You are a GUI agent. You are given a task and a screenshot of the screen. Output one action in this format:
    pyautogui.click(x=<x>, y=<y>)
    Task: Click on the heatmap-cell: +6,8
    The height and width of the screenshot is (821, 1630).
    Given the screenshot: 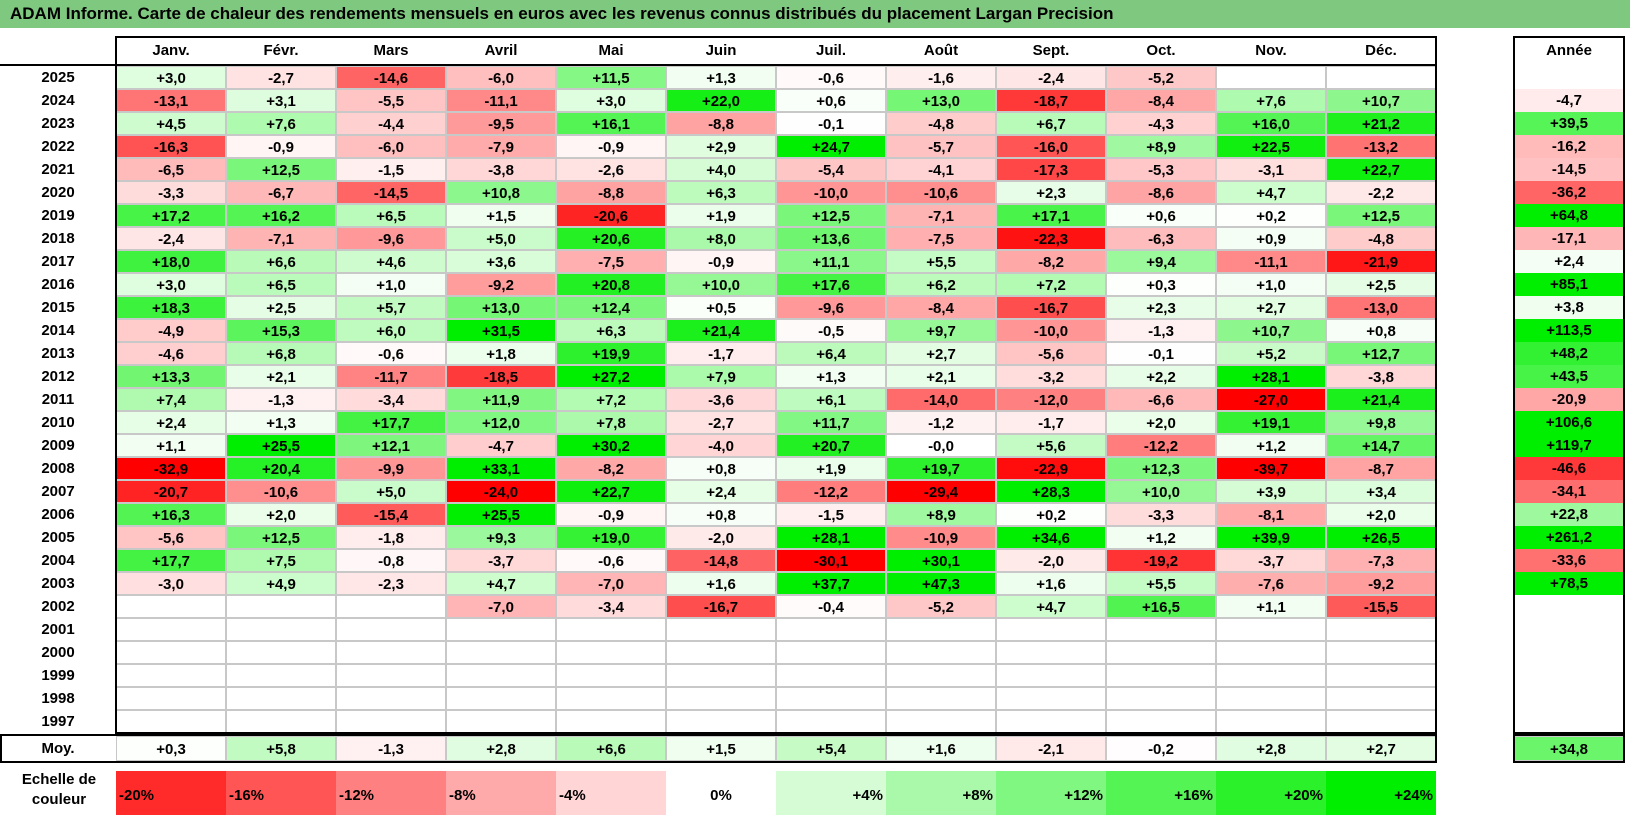 What is the action you would take?
    pyautogui.click(x=281, y=353)
    